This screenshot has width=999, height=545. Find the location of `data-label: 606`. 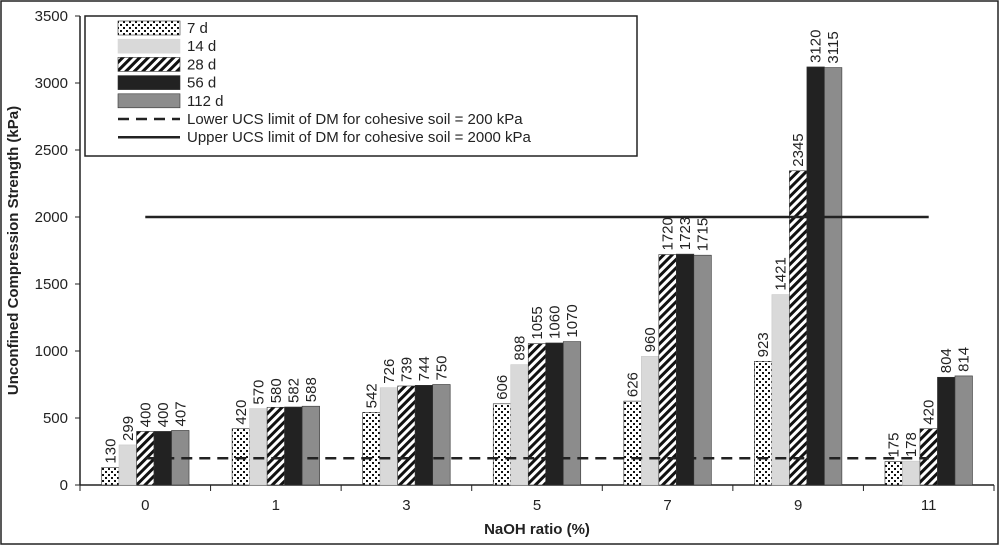

data-label: 606 is located at coordinates (502, 387).